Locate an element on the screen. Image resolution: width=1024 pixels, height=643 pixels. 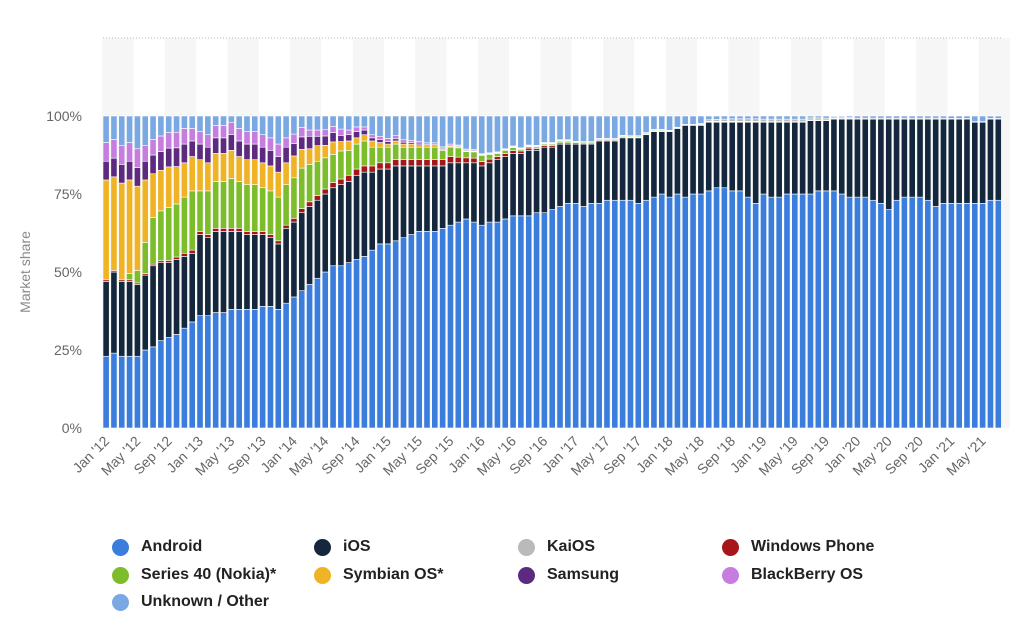
legend-item: Samsung is located at coordinates (568, 575).